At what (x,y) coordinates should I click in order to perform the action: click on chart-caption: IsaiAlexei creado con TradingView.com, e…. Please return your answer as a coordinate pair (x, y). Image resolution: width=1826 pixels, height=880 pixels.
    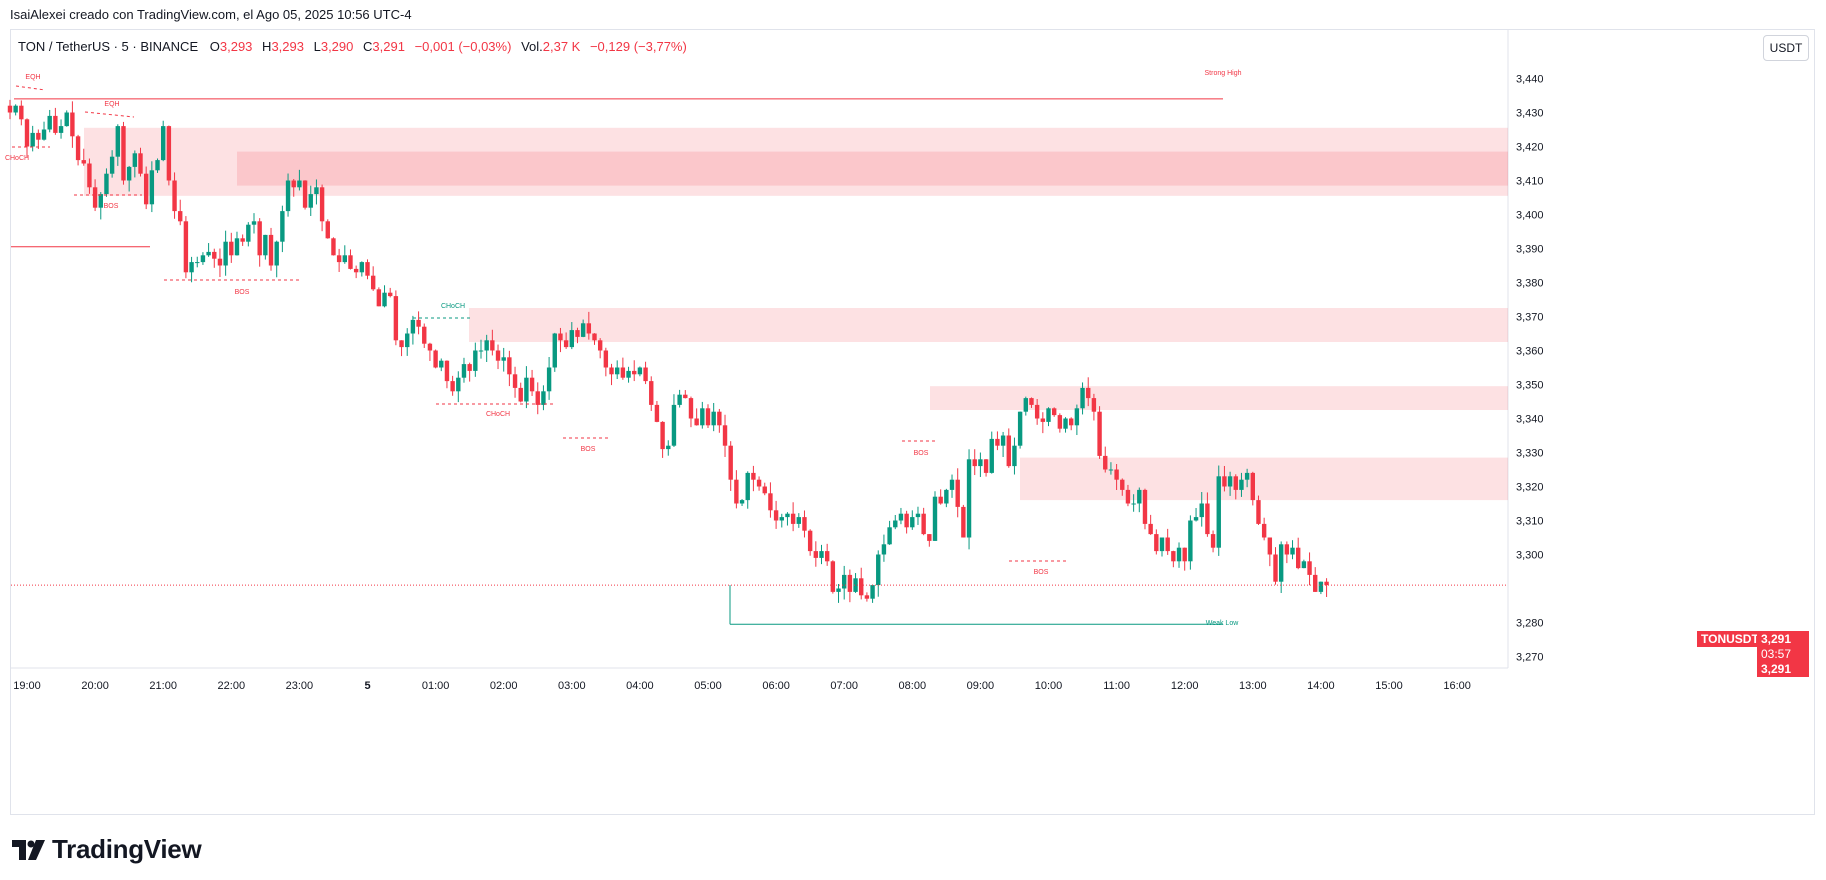
    Looking at the image, I should click on (211, 14).